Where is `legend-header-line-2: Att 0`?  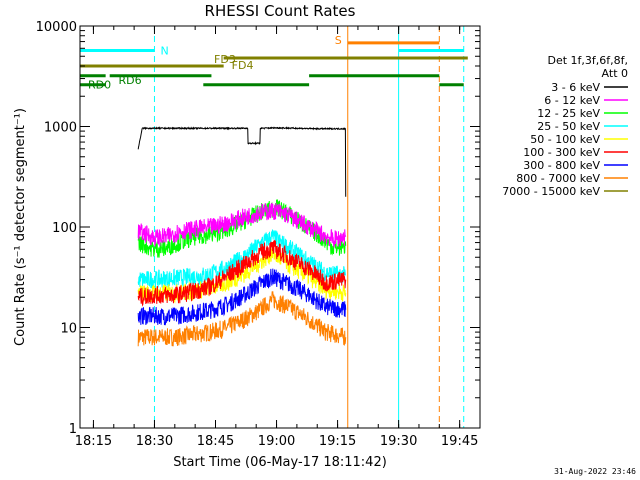
legend-header-line-2: Att 0 is located at coordinates (615, 73).